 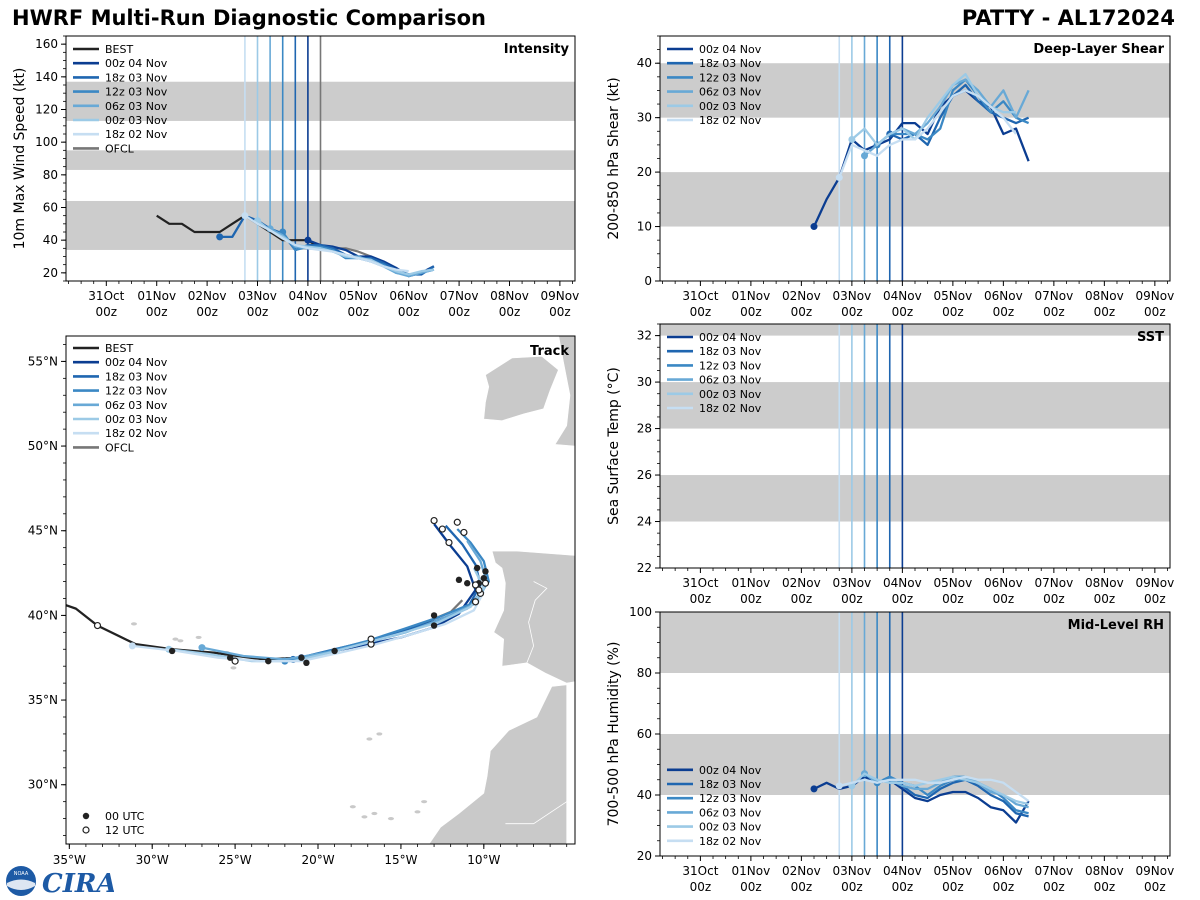 I want to click on rh-legend-label: 18z 03 Nov, so click(x=730, y=784).